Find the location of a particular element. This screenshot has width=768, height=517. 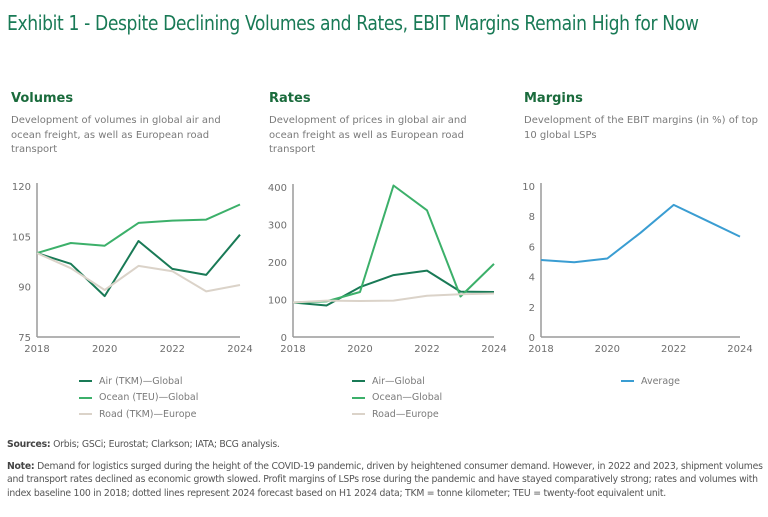

legend-label: Average is located at coordinates (661, 381).